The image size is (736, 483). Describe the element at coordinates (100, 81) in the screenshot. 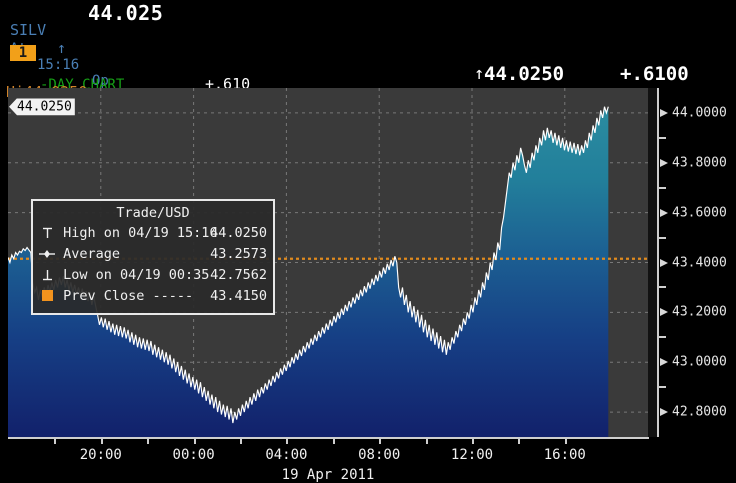

I see `open-label: Op` at that location.